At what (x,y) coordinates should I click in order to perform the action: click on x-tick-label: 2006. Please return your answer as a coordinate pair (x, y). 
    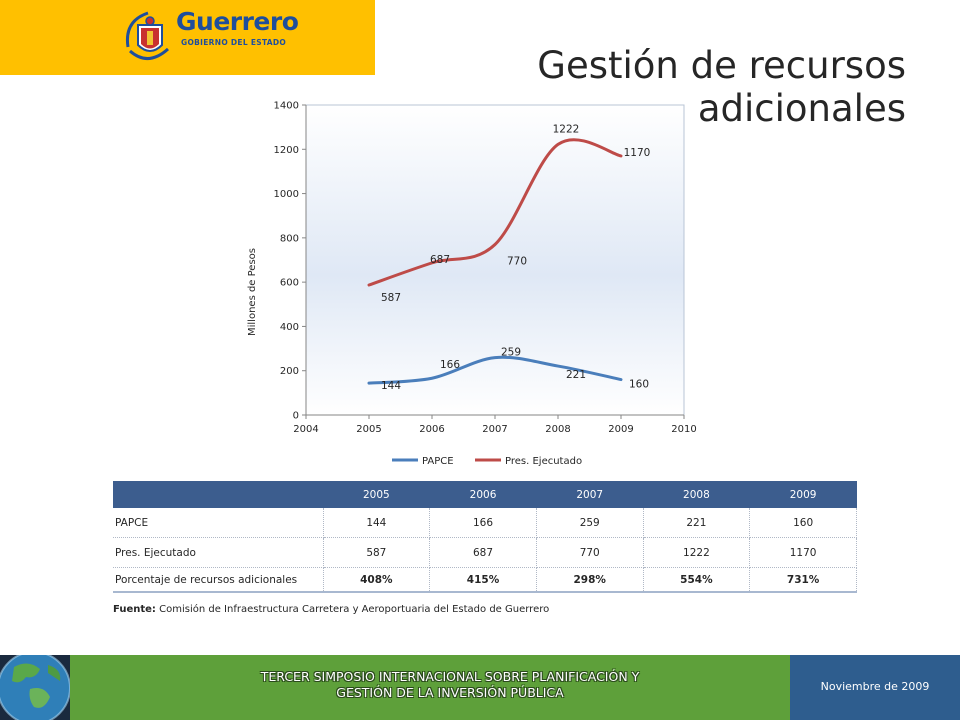
    Looking at the image, I should click on (431, 429).